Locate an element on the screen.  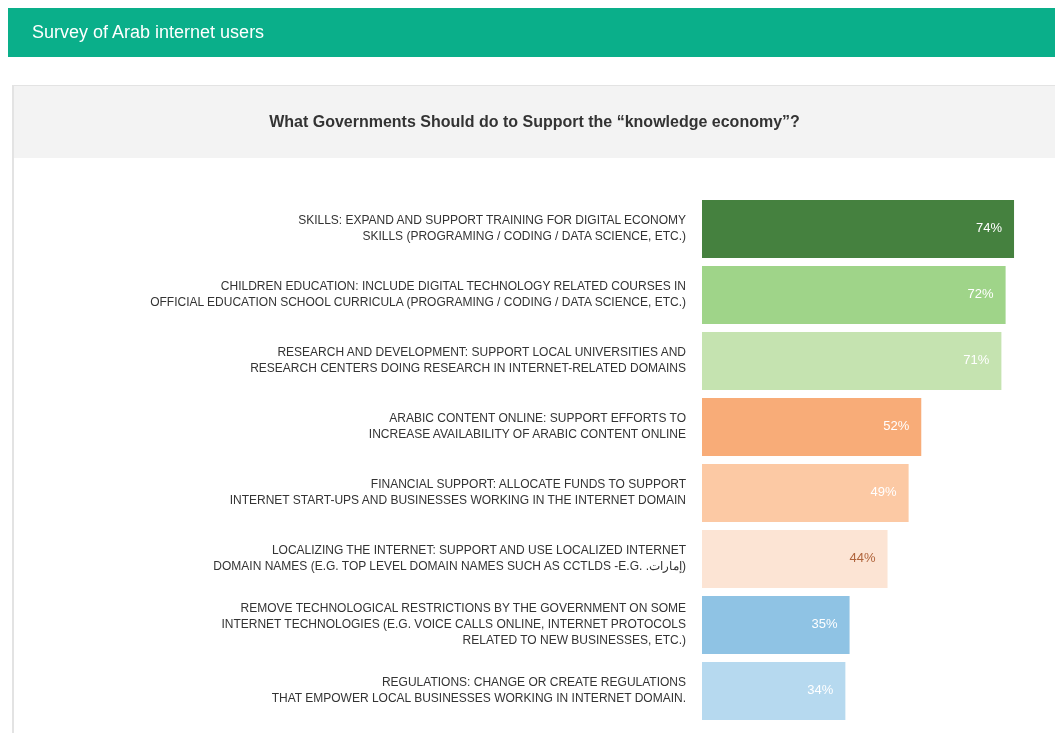
data-label: 72% is located at coordinates (981, 294).